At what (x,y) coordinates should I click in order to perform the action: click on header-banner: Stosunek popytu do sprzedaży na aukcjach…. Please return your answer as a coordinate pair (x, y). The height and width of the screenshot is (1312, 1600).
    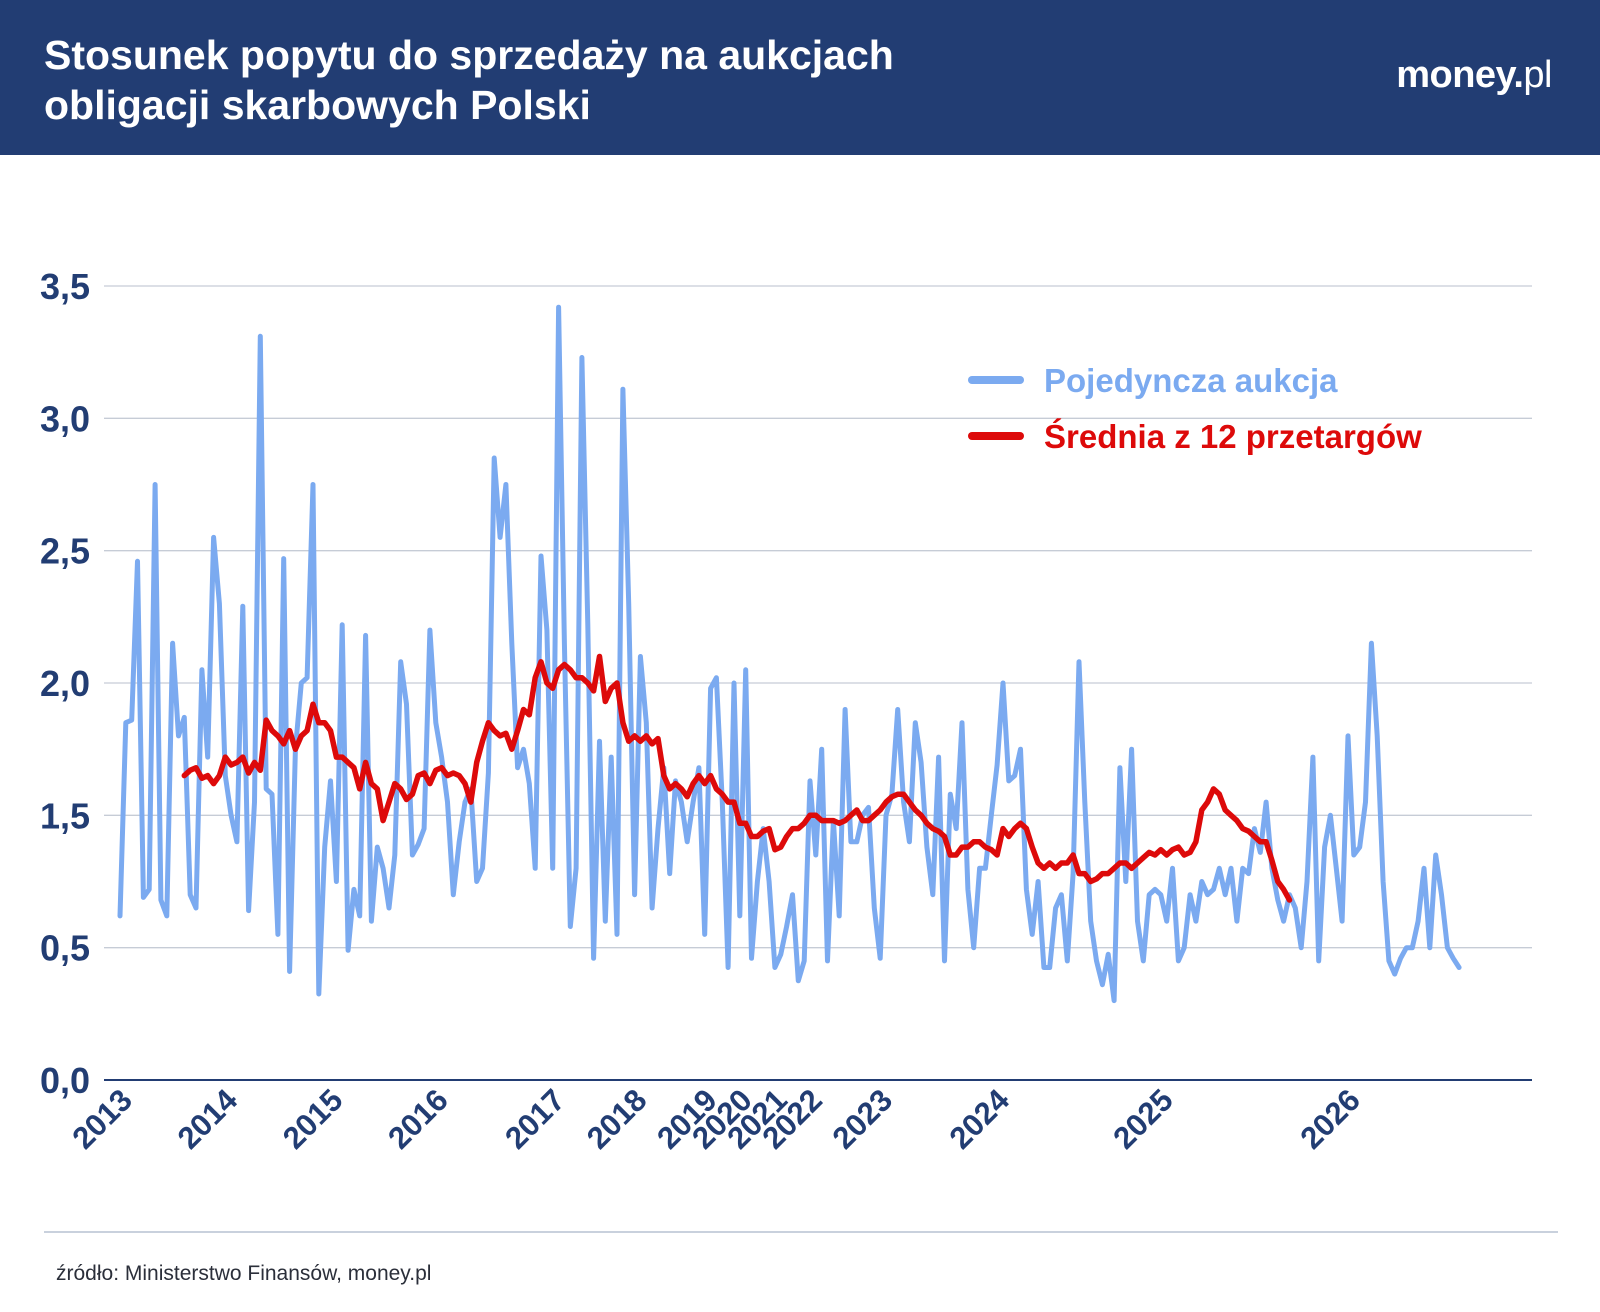
    Looking at the image, I should click on (800, 77).